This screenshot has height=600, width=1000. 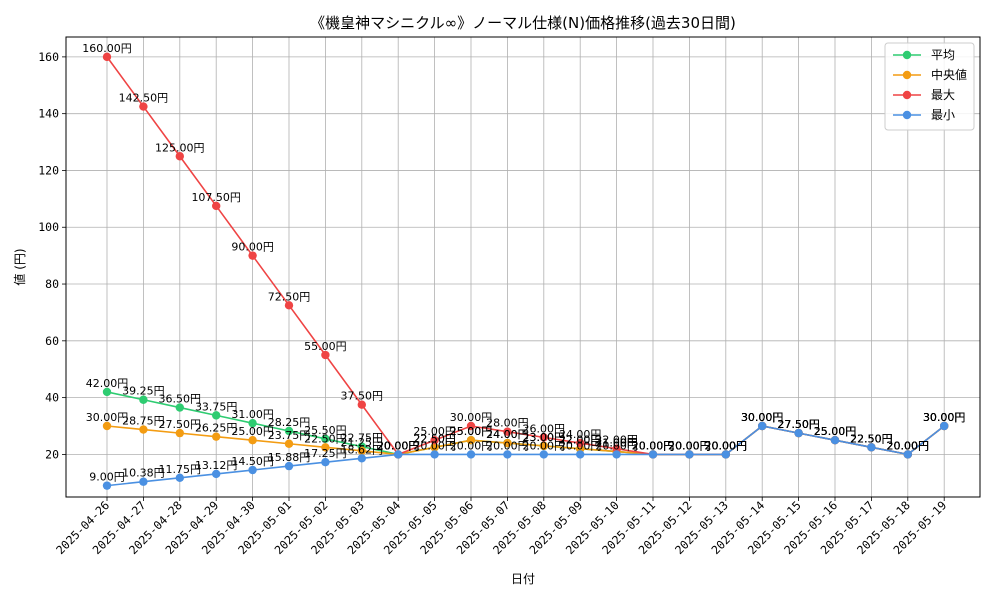 What do you see at coordinates (362, 449) in the screenshot?
I see `data-label: 18.62円` at bounding box center [362, 449].